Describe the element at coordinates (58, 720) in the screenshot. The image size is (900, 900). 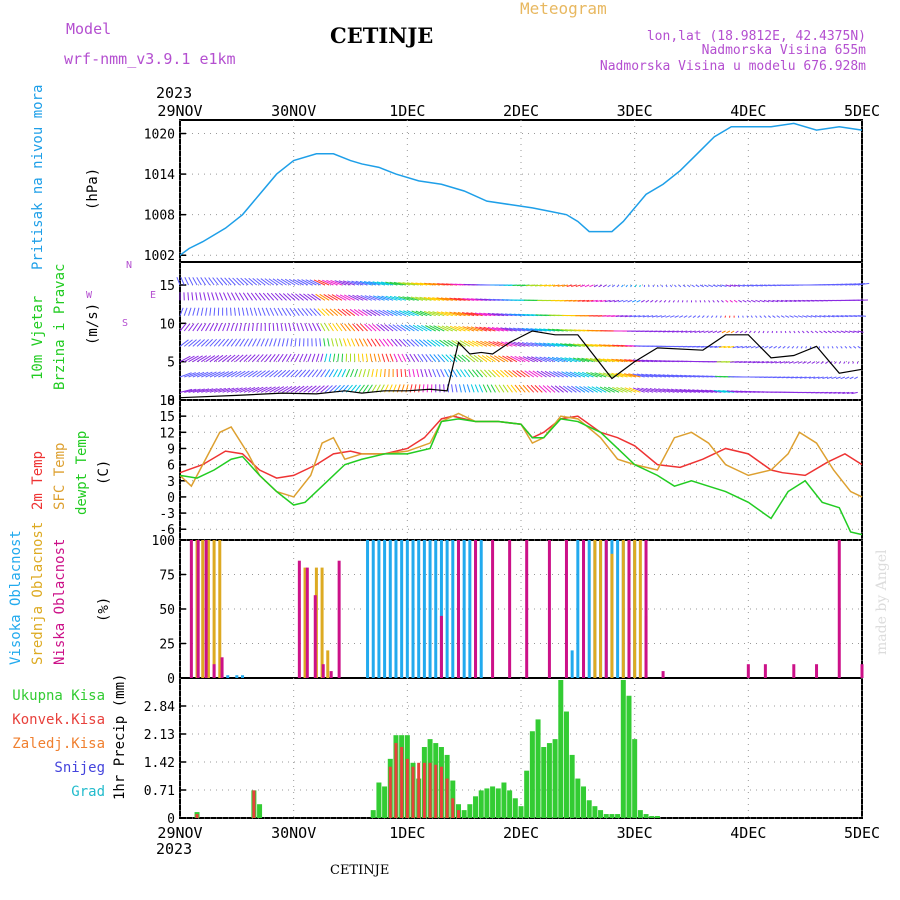
I see `precip-legend-2: Konvek.Kisa` at that location.